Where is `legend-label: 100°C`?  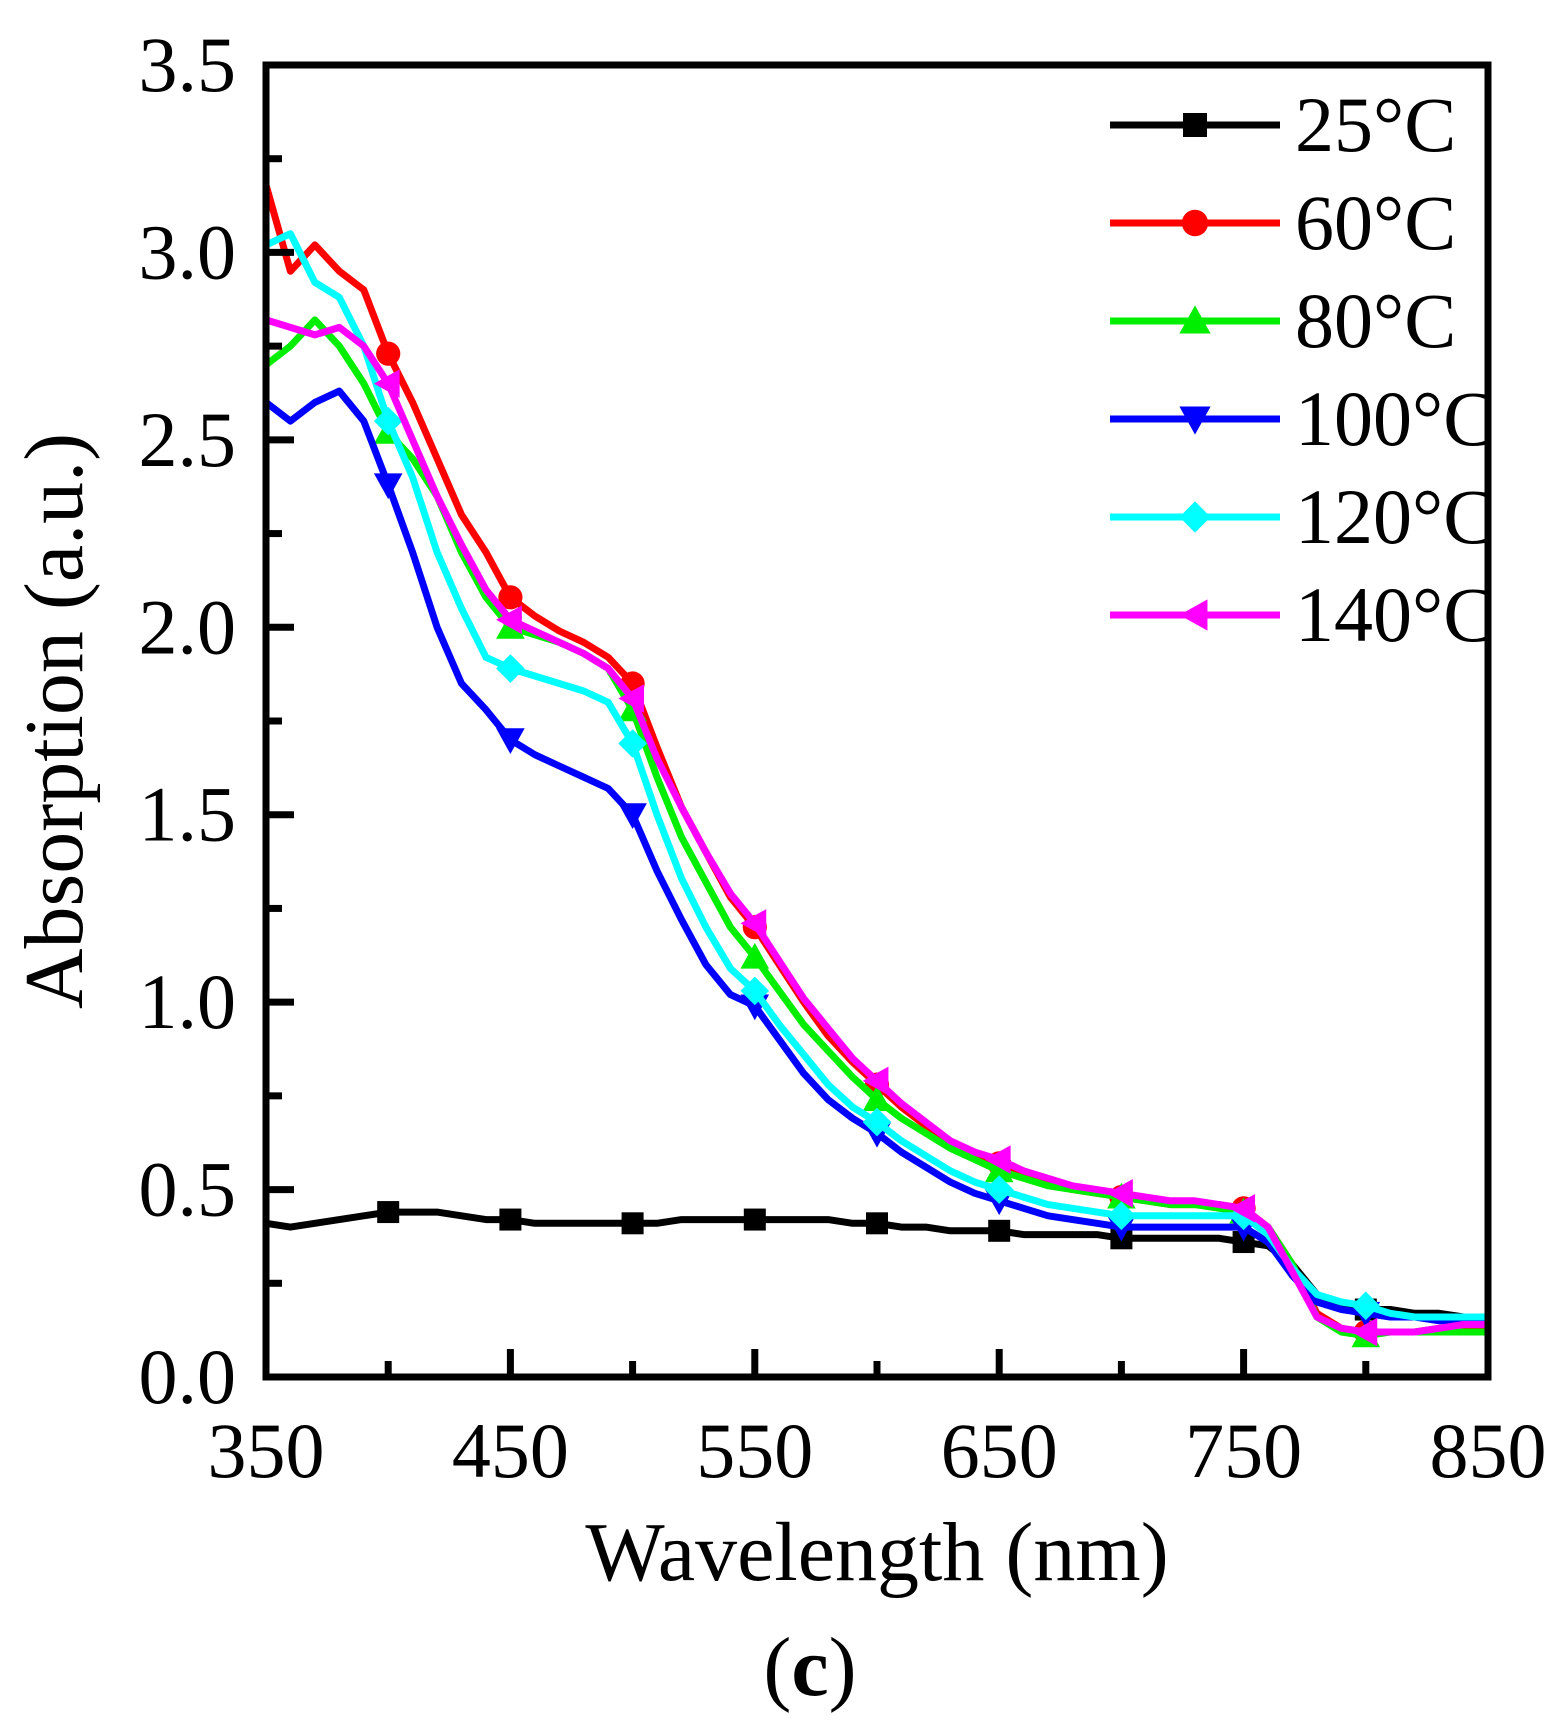 legend-label: 100°C is located at coordinates (1395, 418).